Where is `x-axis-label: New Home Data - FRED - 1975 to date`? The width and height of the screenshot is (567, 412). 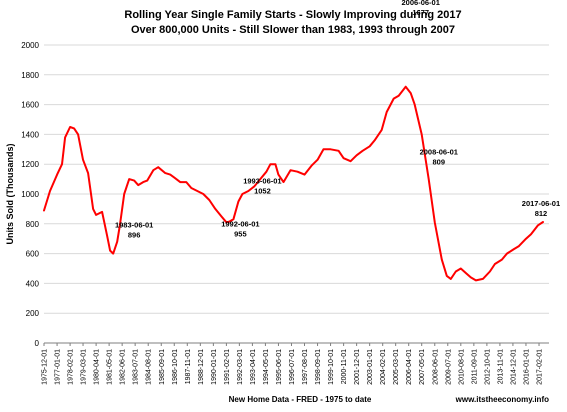
x-axis-label: New Home Data - FRED - 1975 to date is located at coordinates (300, 399).